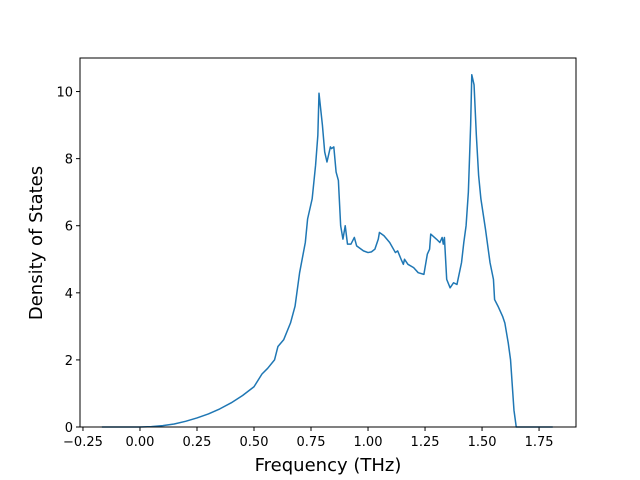  What do you see at coordinates (539, 442) in the screenshot?
I see `x-tick-label: 1.75` at bounding box center [539, 442].